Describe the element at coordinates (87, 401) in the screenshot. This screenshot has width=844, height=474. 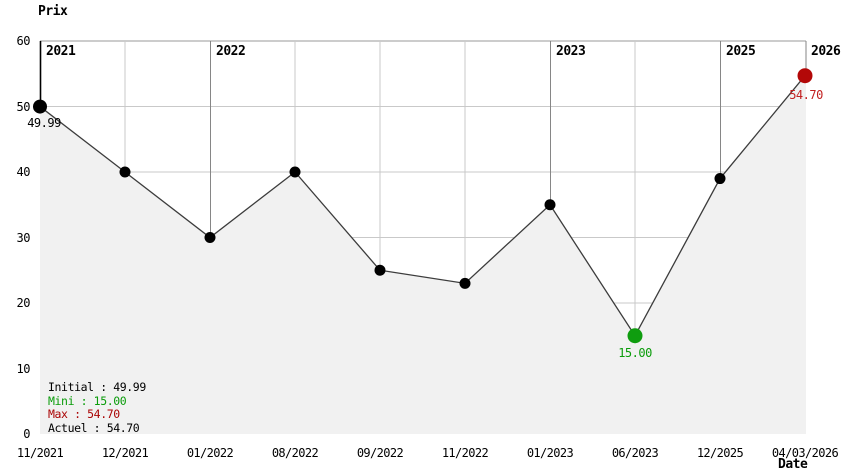
I see `legend-mini: Mini : 15.00` at that location.